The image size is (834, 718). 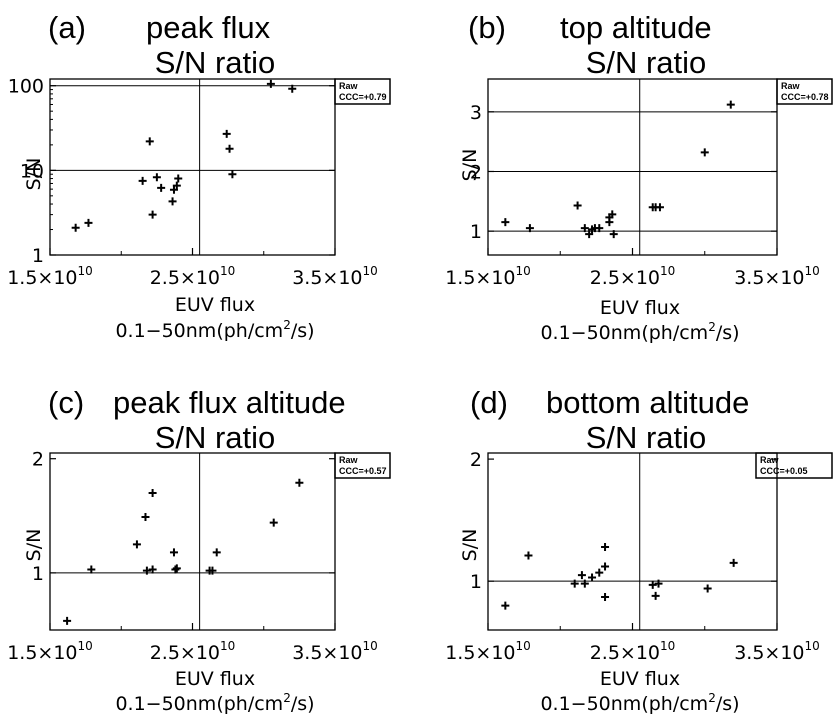 I want to click on panel-d-xtick-exponent-1: 10, so click(x=667, y=646).